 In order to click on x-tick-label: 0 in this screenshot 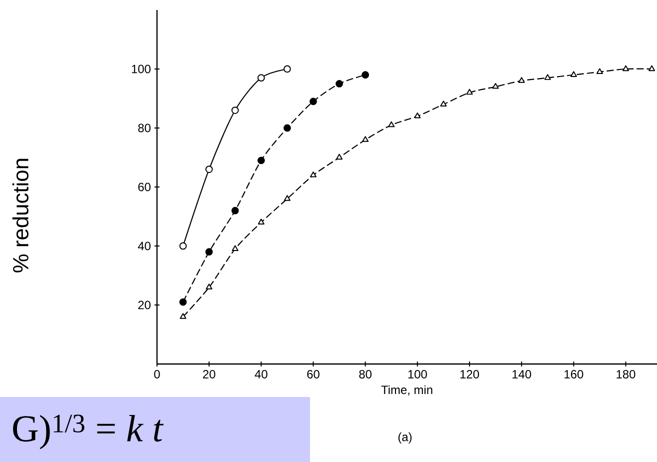, I will do `click(157, 374)`.